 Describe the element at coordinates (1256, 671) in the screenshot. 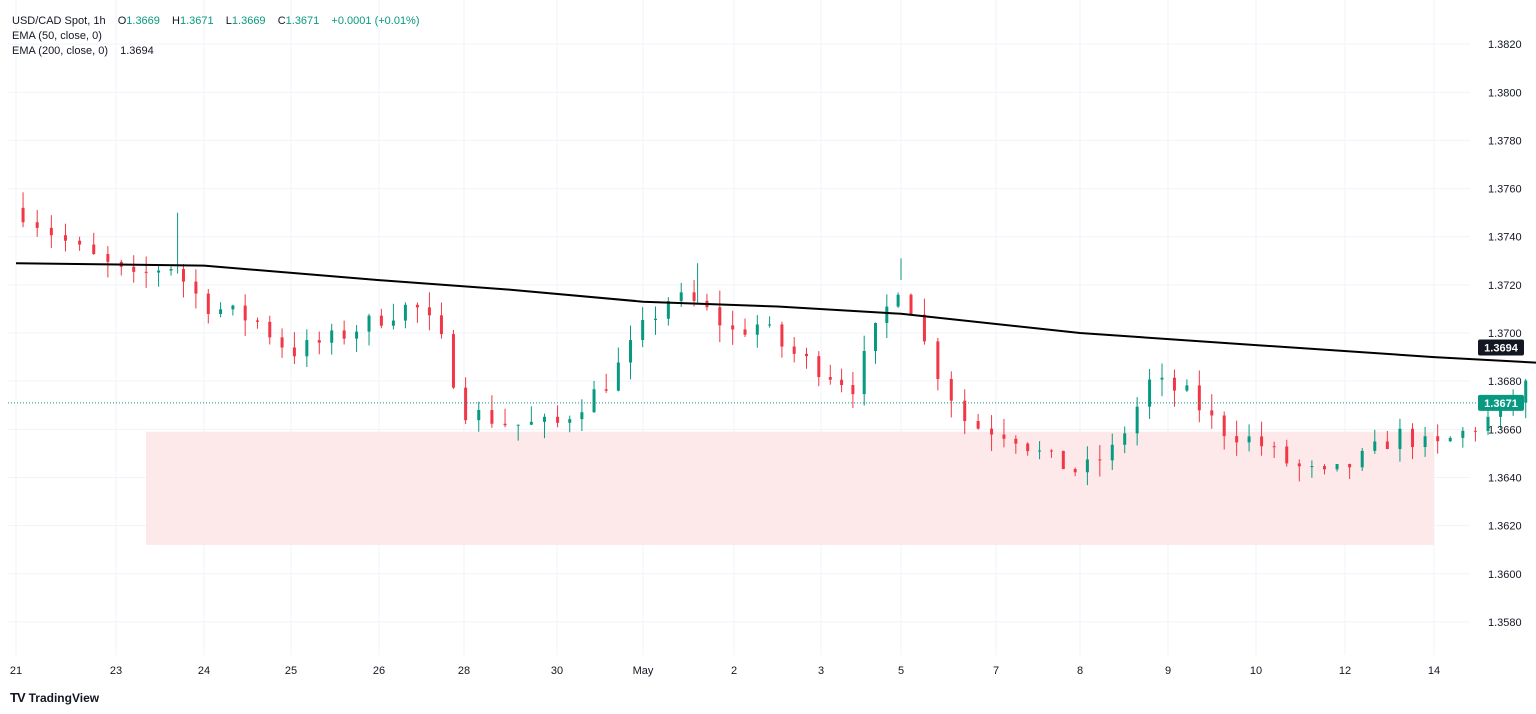

I see `x-tick-label: 10` at that location.